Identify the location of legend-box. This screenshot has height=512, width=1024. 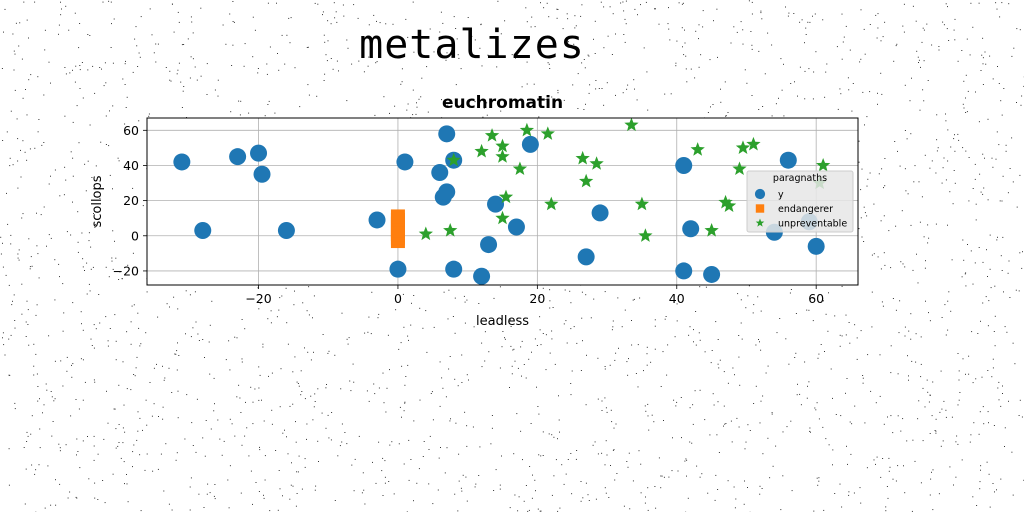
(800, 201).